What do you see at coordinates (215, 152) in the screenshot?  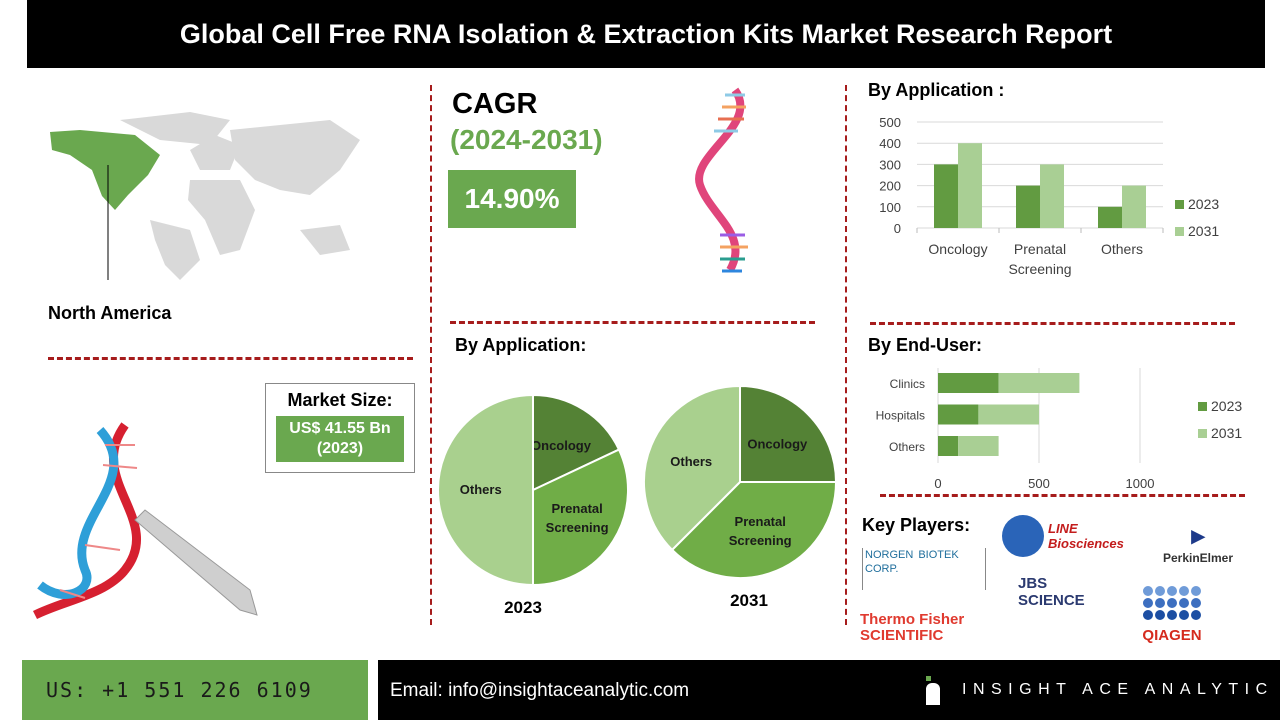 I see `europe-shape` at bounding box center [215, 152].